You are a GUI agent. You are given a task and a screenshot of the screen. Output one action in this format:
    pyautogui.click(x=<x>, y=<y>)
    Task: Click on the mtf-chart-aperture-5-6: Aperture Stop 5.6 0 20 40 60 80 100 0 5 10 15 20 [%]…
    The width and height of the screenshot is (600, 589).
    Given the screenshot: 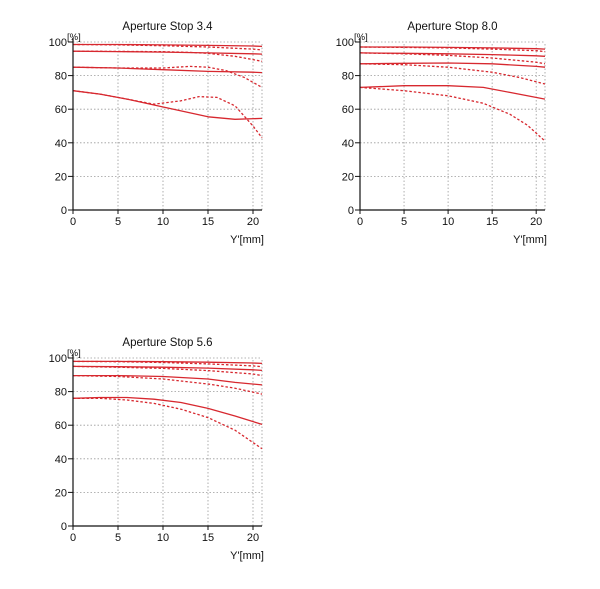 What is the action you would take?
    pyautogui.click(x=156, y=449)
    